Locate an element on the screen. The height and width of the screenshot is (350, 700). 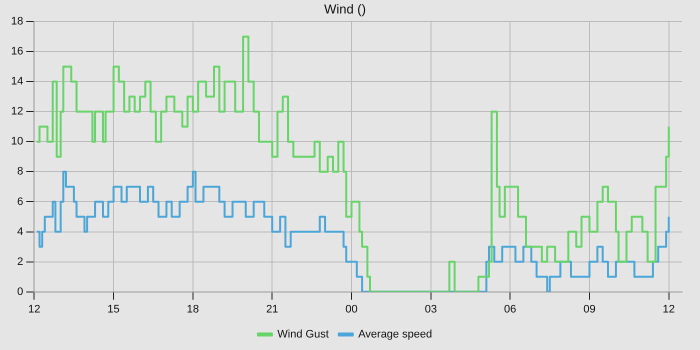
y-tick-label: 4 is located at coordinates (20, 232).